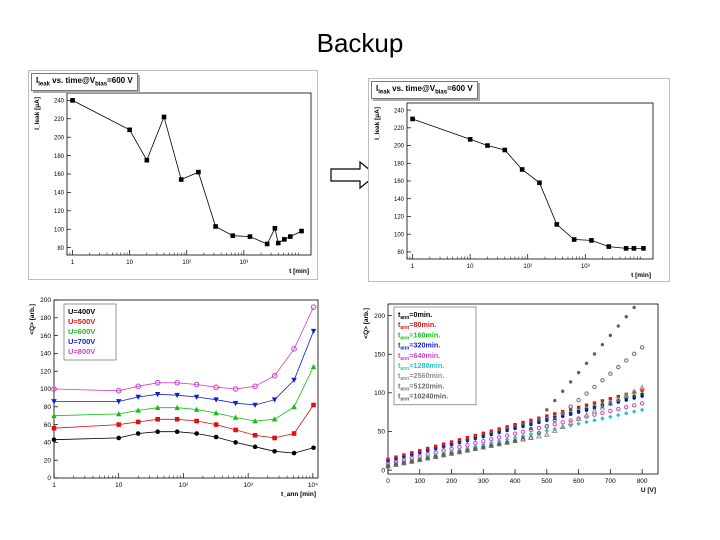 Image resolution: width=720 pixels, height=540 pixels. Describe the element at coordinates (578, 481) in the screenshot. I see `x-tick-label: 600` at that location.